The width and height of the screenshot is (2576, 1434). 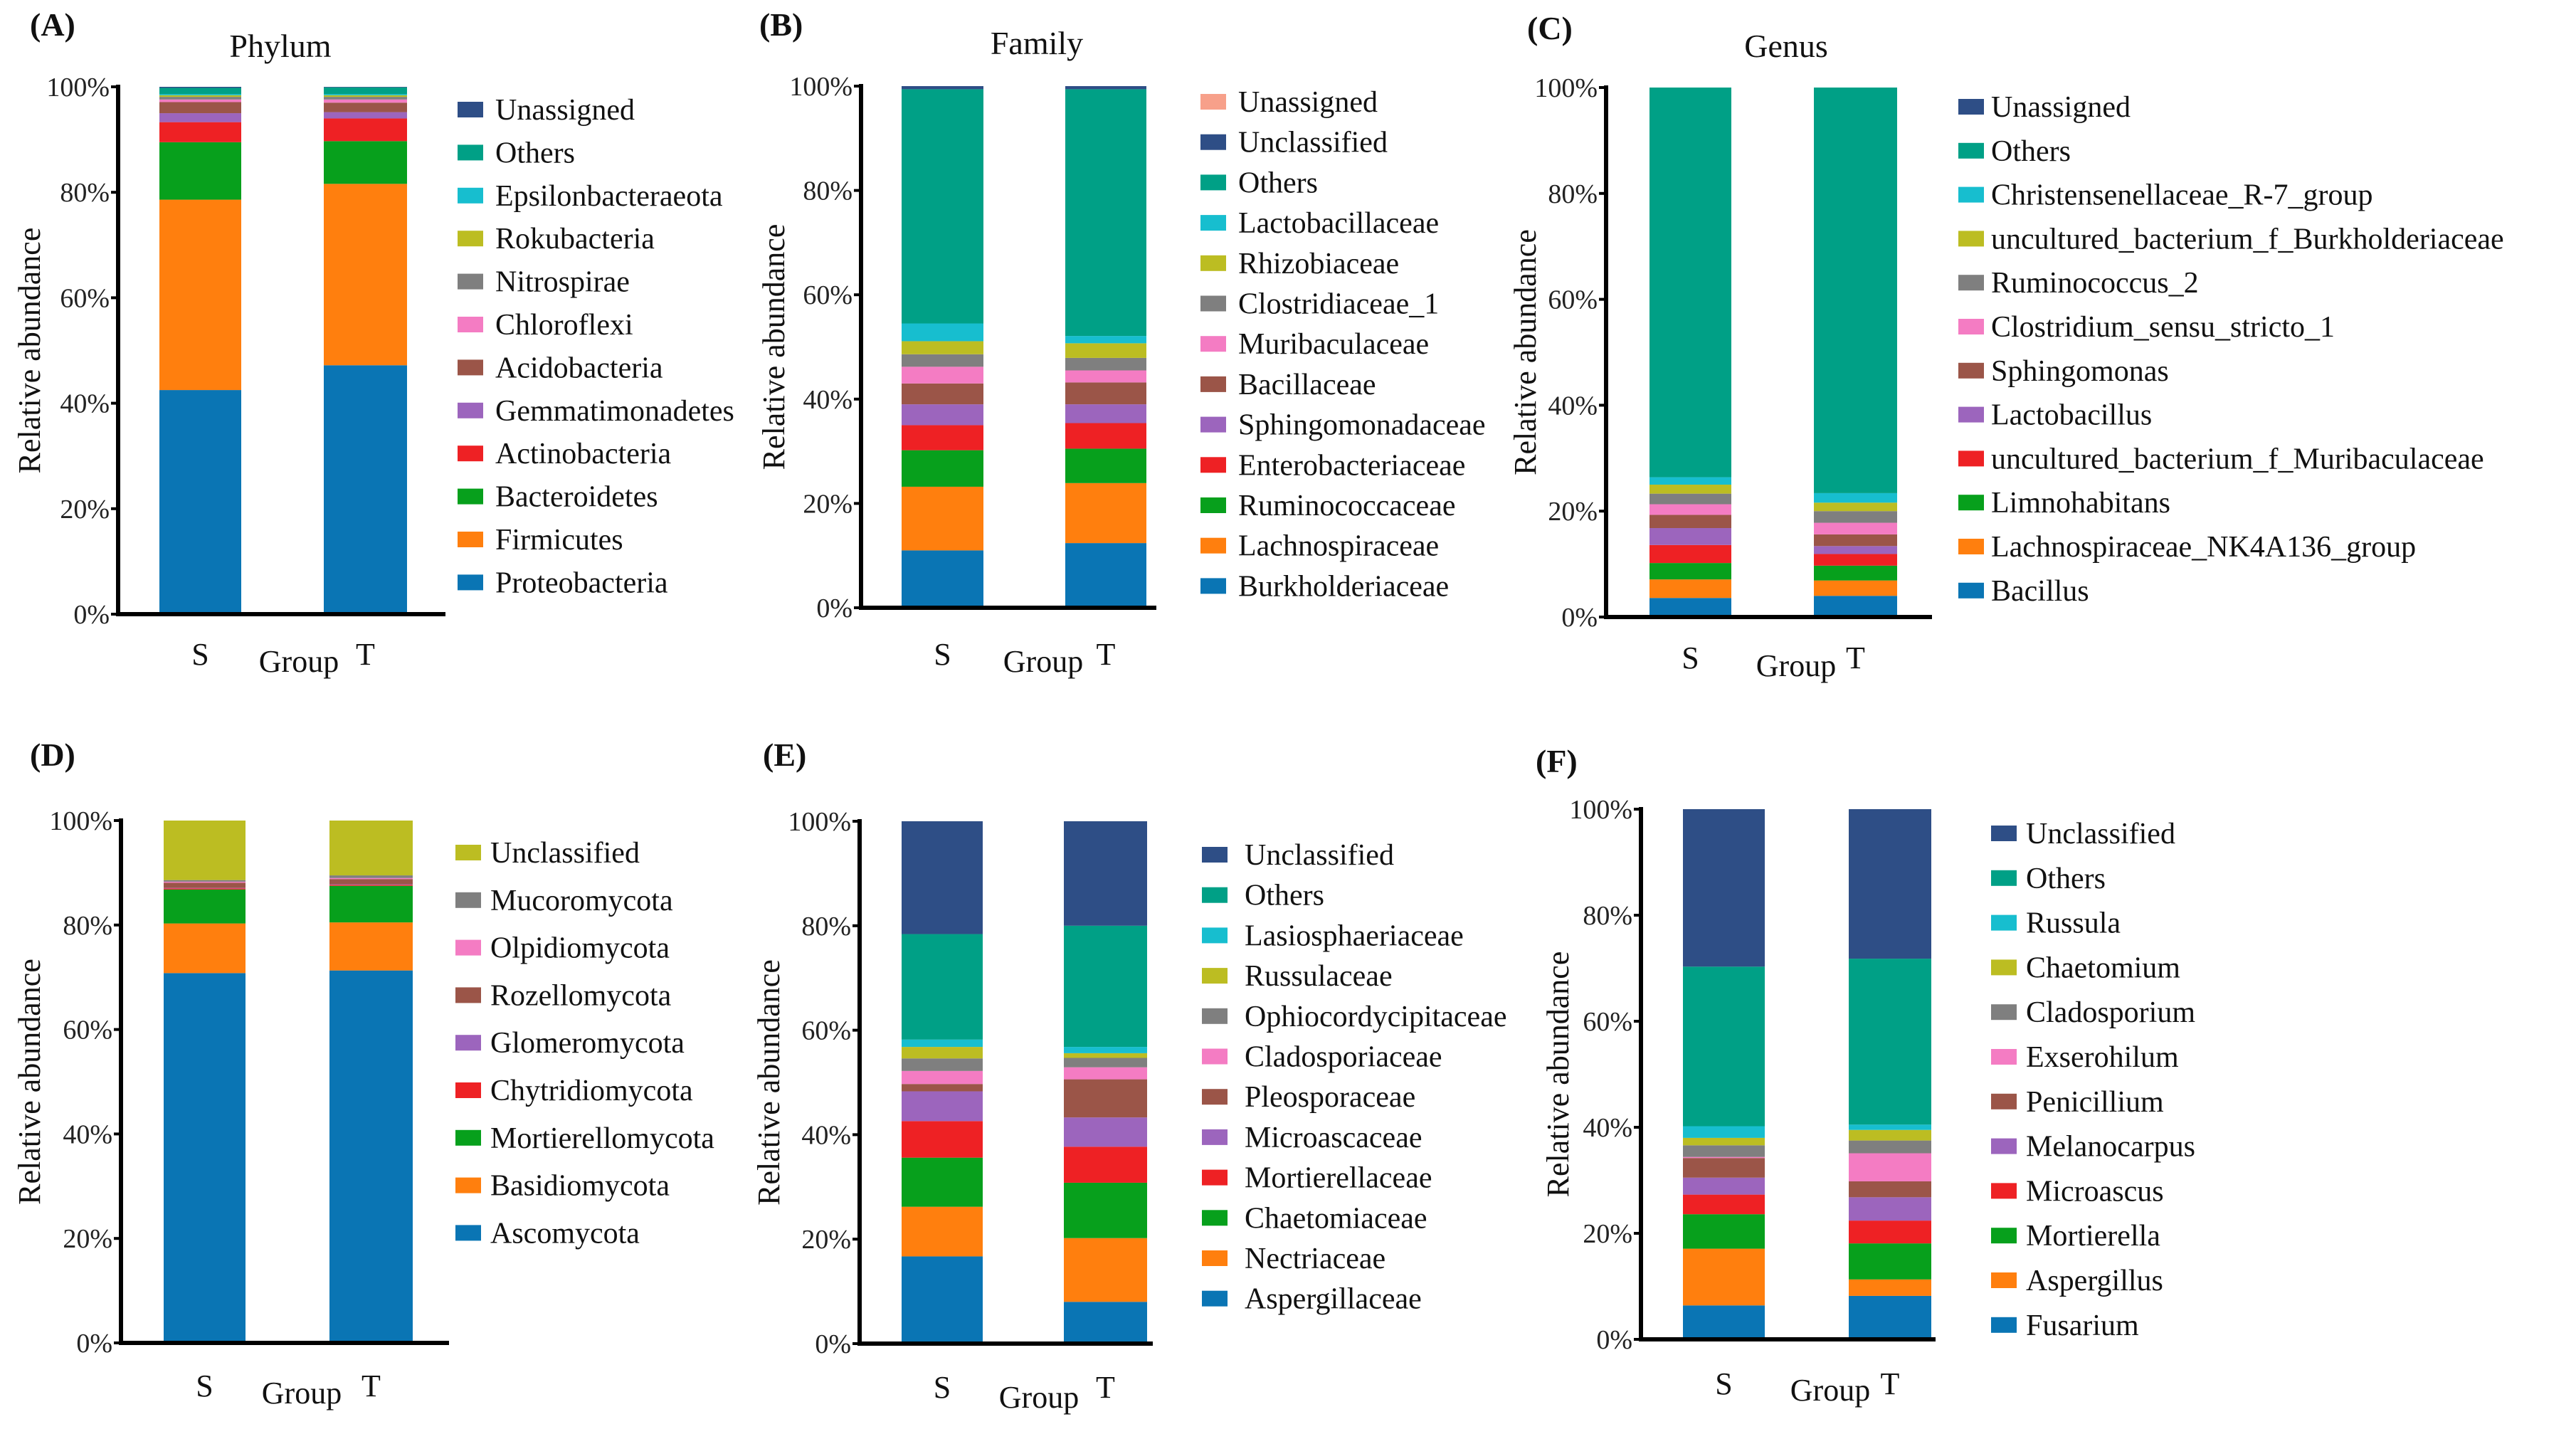 What do you see at coordinates (581, 582) in the screenshot?
I see `legend-label: Proteobacteria` at bounding box center [581, 582].